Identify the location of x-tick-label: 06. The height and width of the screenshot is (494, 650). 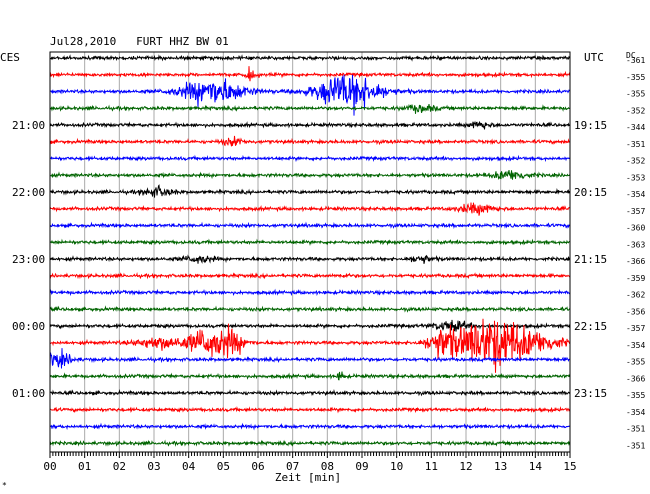
(257, 466).